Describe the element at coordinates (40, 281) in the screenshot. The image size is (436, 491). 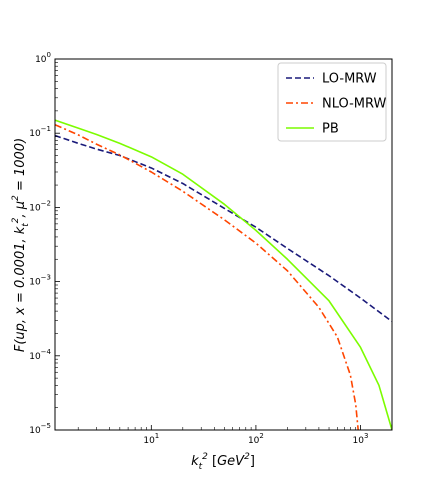
I see `y-tick-label: 10⁻³` at that location.